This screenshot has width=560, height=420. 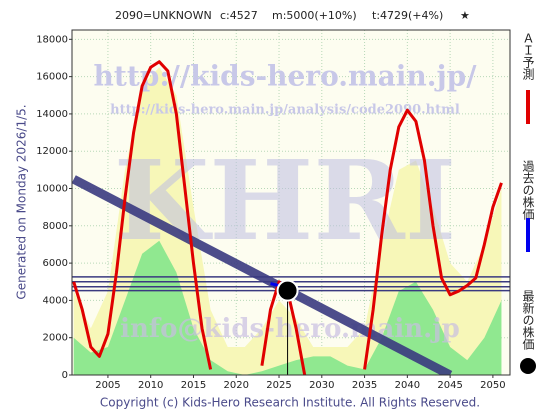 What do you see at coordinates (321, 385) in the screenshot?
I see `x-tick-label: 2030` at bounding box center [321, 385].